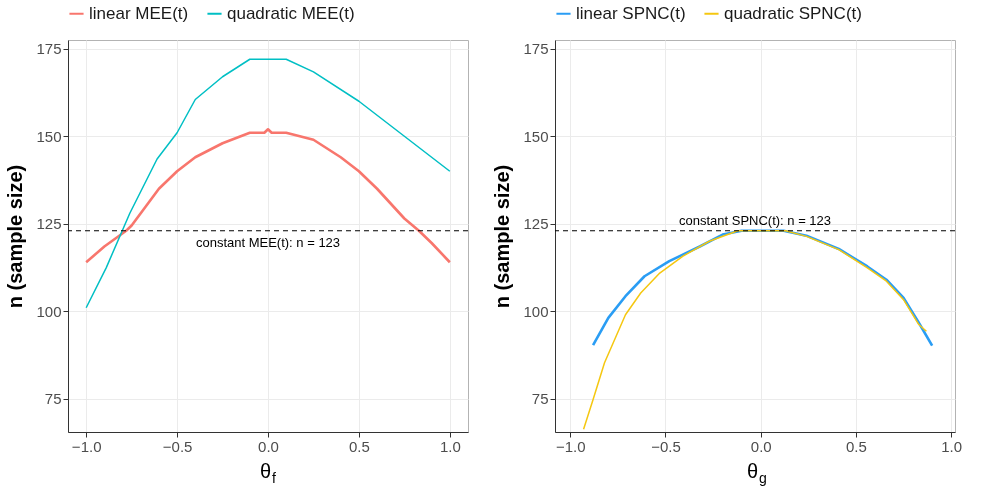 The width and height of the screenshot is (1007, 487). Describe the element at coordinates (139, 13) in the screenshot. I see `legend-label: linear MEE(t)` at that location.